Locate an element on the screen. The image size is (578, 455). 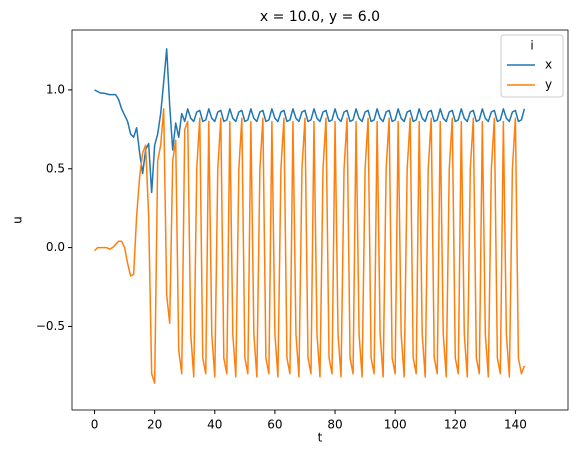
y-tick-label: 0.0 is located at coordinates (55, 247).